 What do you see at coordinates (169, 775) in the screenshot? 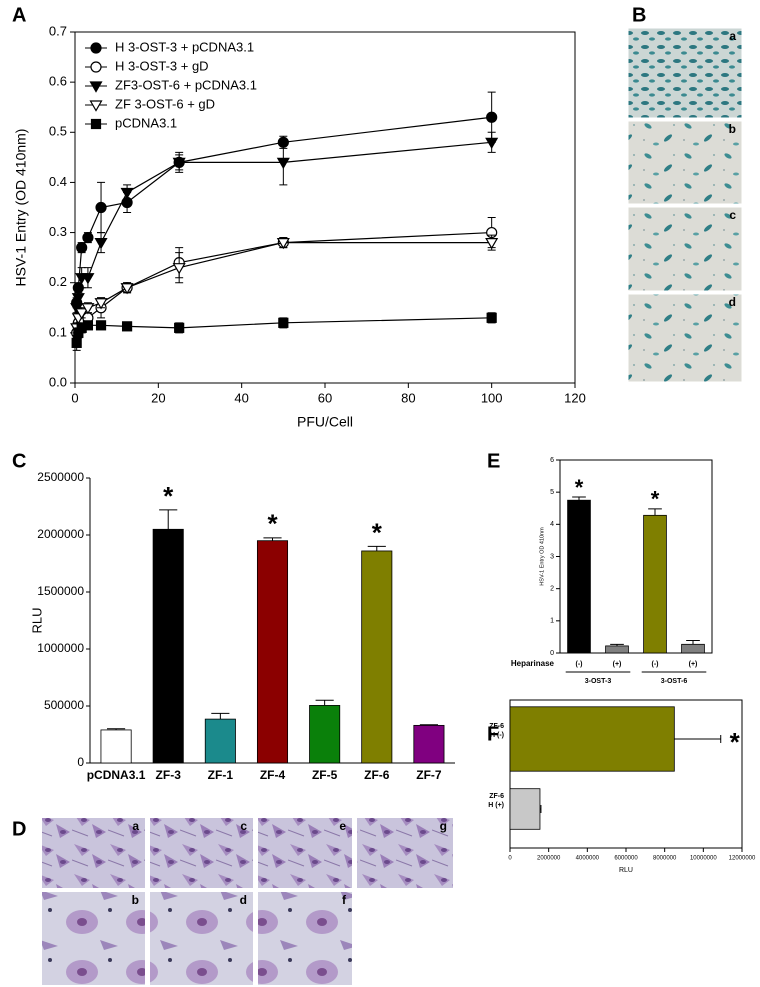
I see `x-tick-label: ZF-3` at bounding box center [169, 775].